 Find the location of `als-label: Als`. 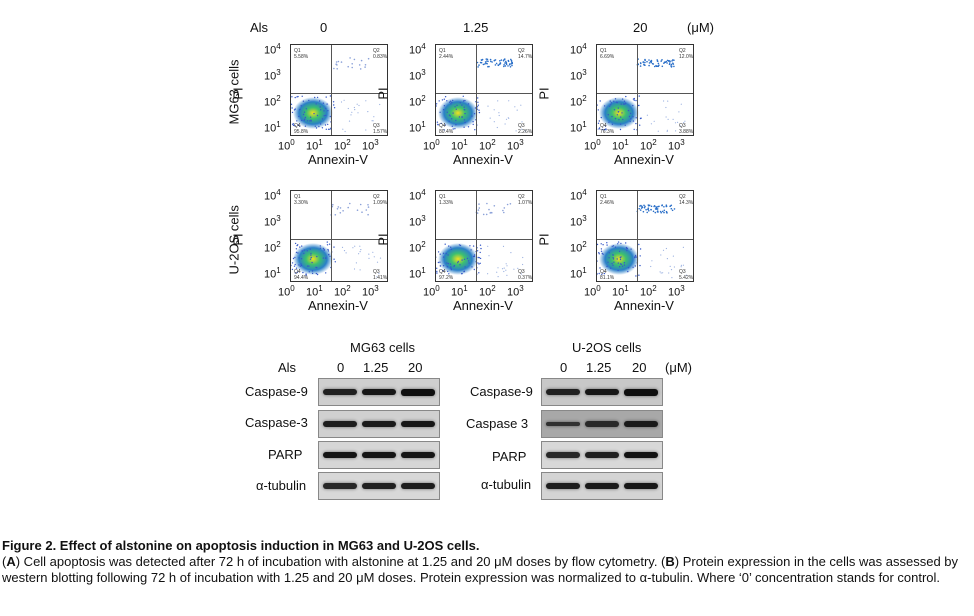

als-label: Als is located at coordinates (287, 367).